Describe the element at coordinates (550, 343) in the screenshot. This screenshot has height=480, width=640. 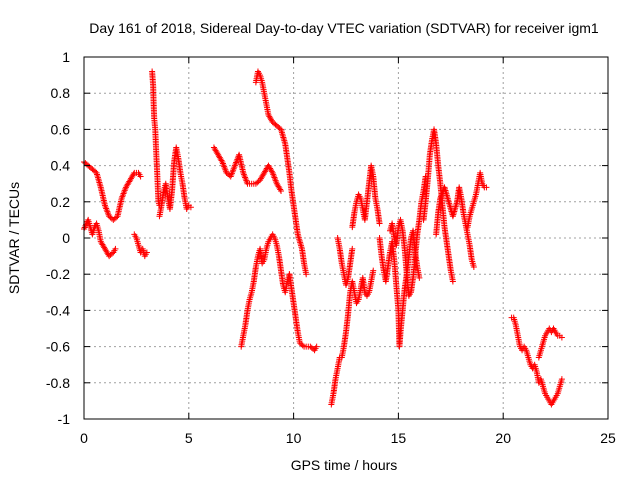
I see `series-s19` at that location.